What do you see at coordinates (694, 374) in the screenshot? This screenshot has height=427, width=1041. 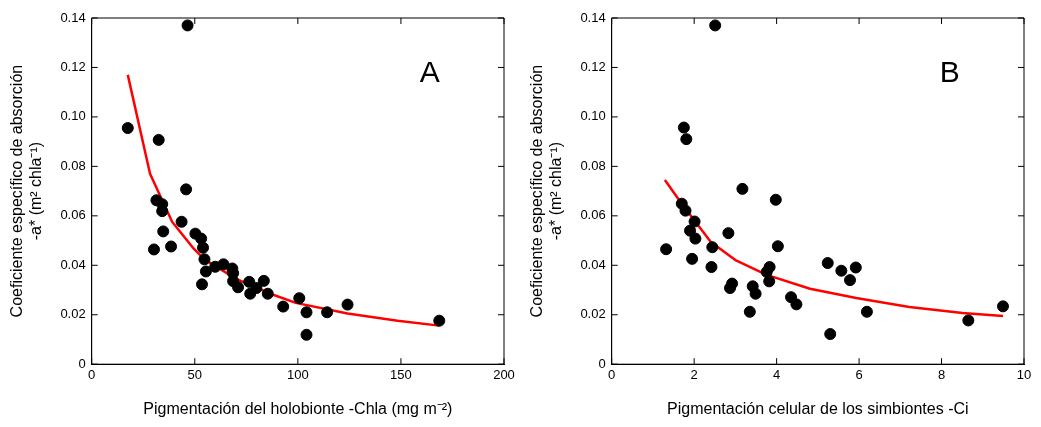 I see `x-tick-label: 2` at bounding box center [694, 374].